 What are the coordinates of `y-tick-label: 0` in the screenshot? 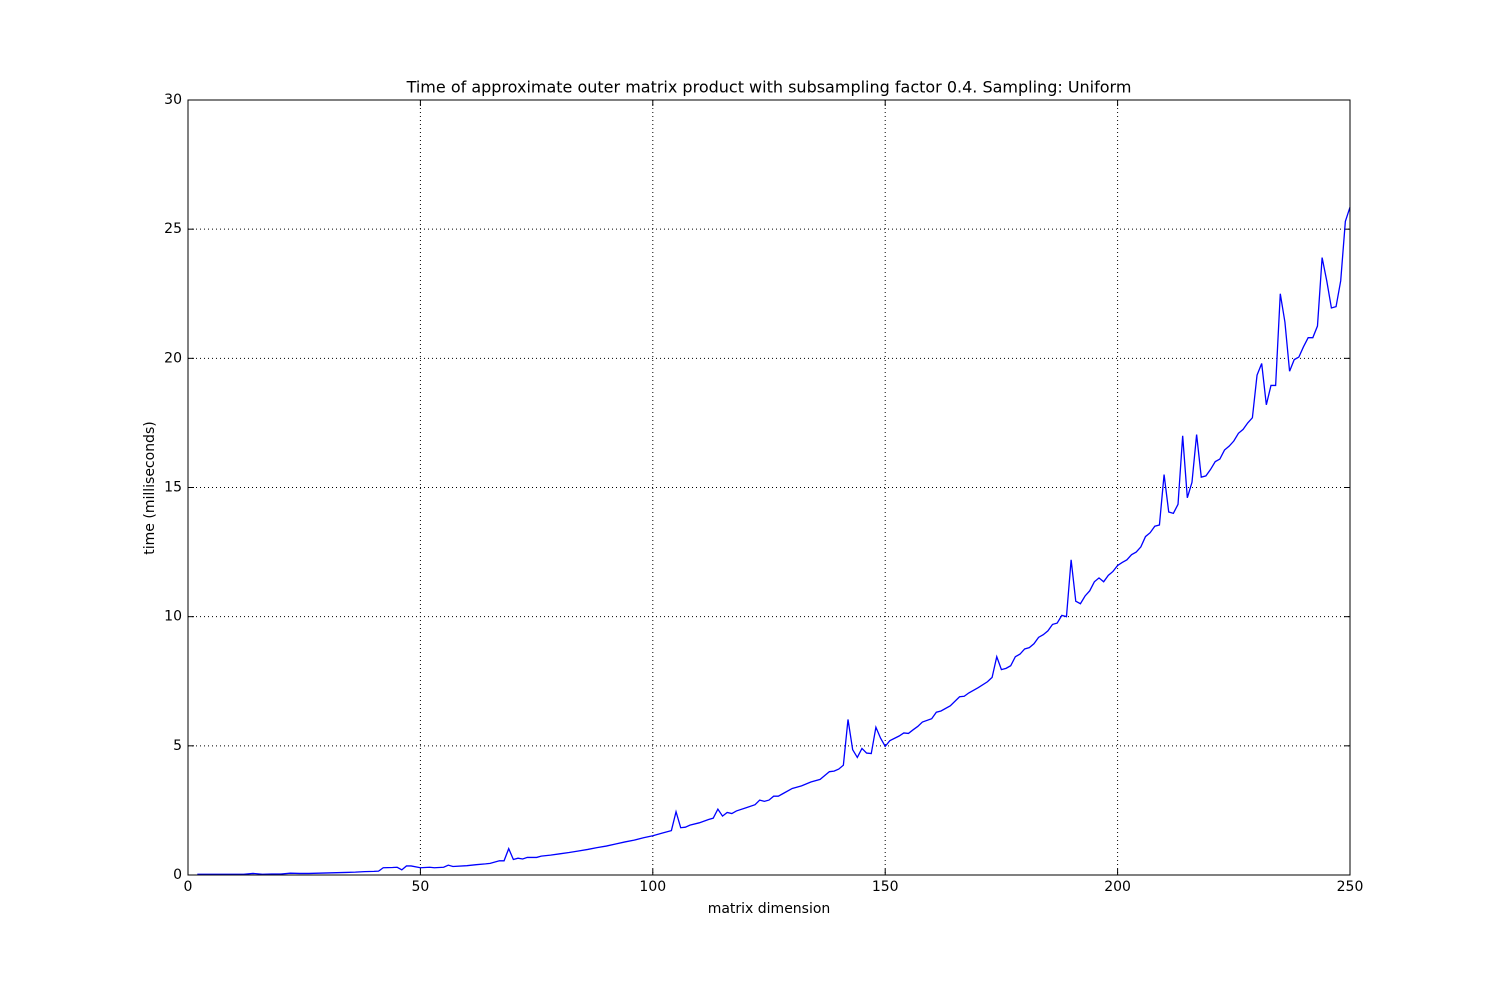 It's located at (177, 875).